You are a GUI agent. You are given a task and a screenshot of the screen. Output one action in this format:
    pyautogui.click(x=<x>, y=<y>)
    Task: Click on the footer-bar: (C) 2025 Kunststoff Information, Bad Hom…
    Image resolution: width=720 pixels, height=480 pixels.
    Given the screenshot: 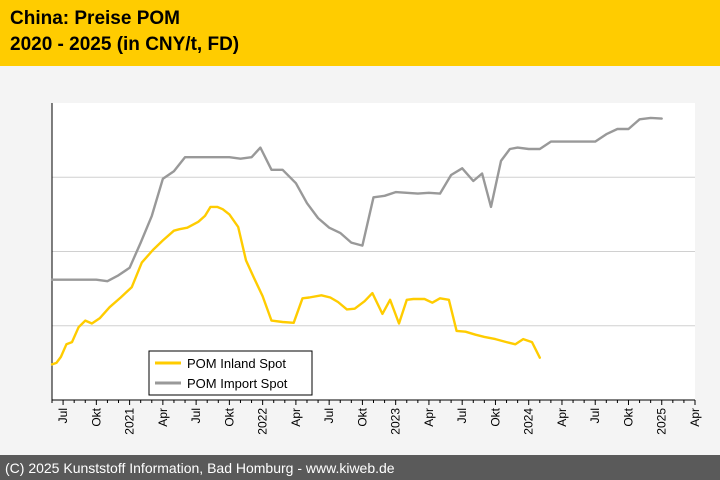 What is the action you would take?
    pyautogui.click(x=360, y=467)
    